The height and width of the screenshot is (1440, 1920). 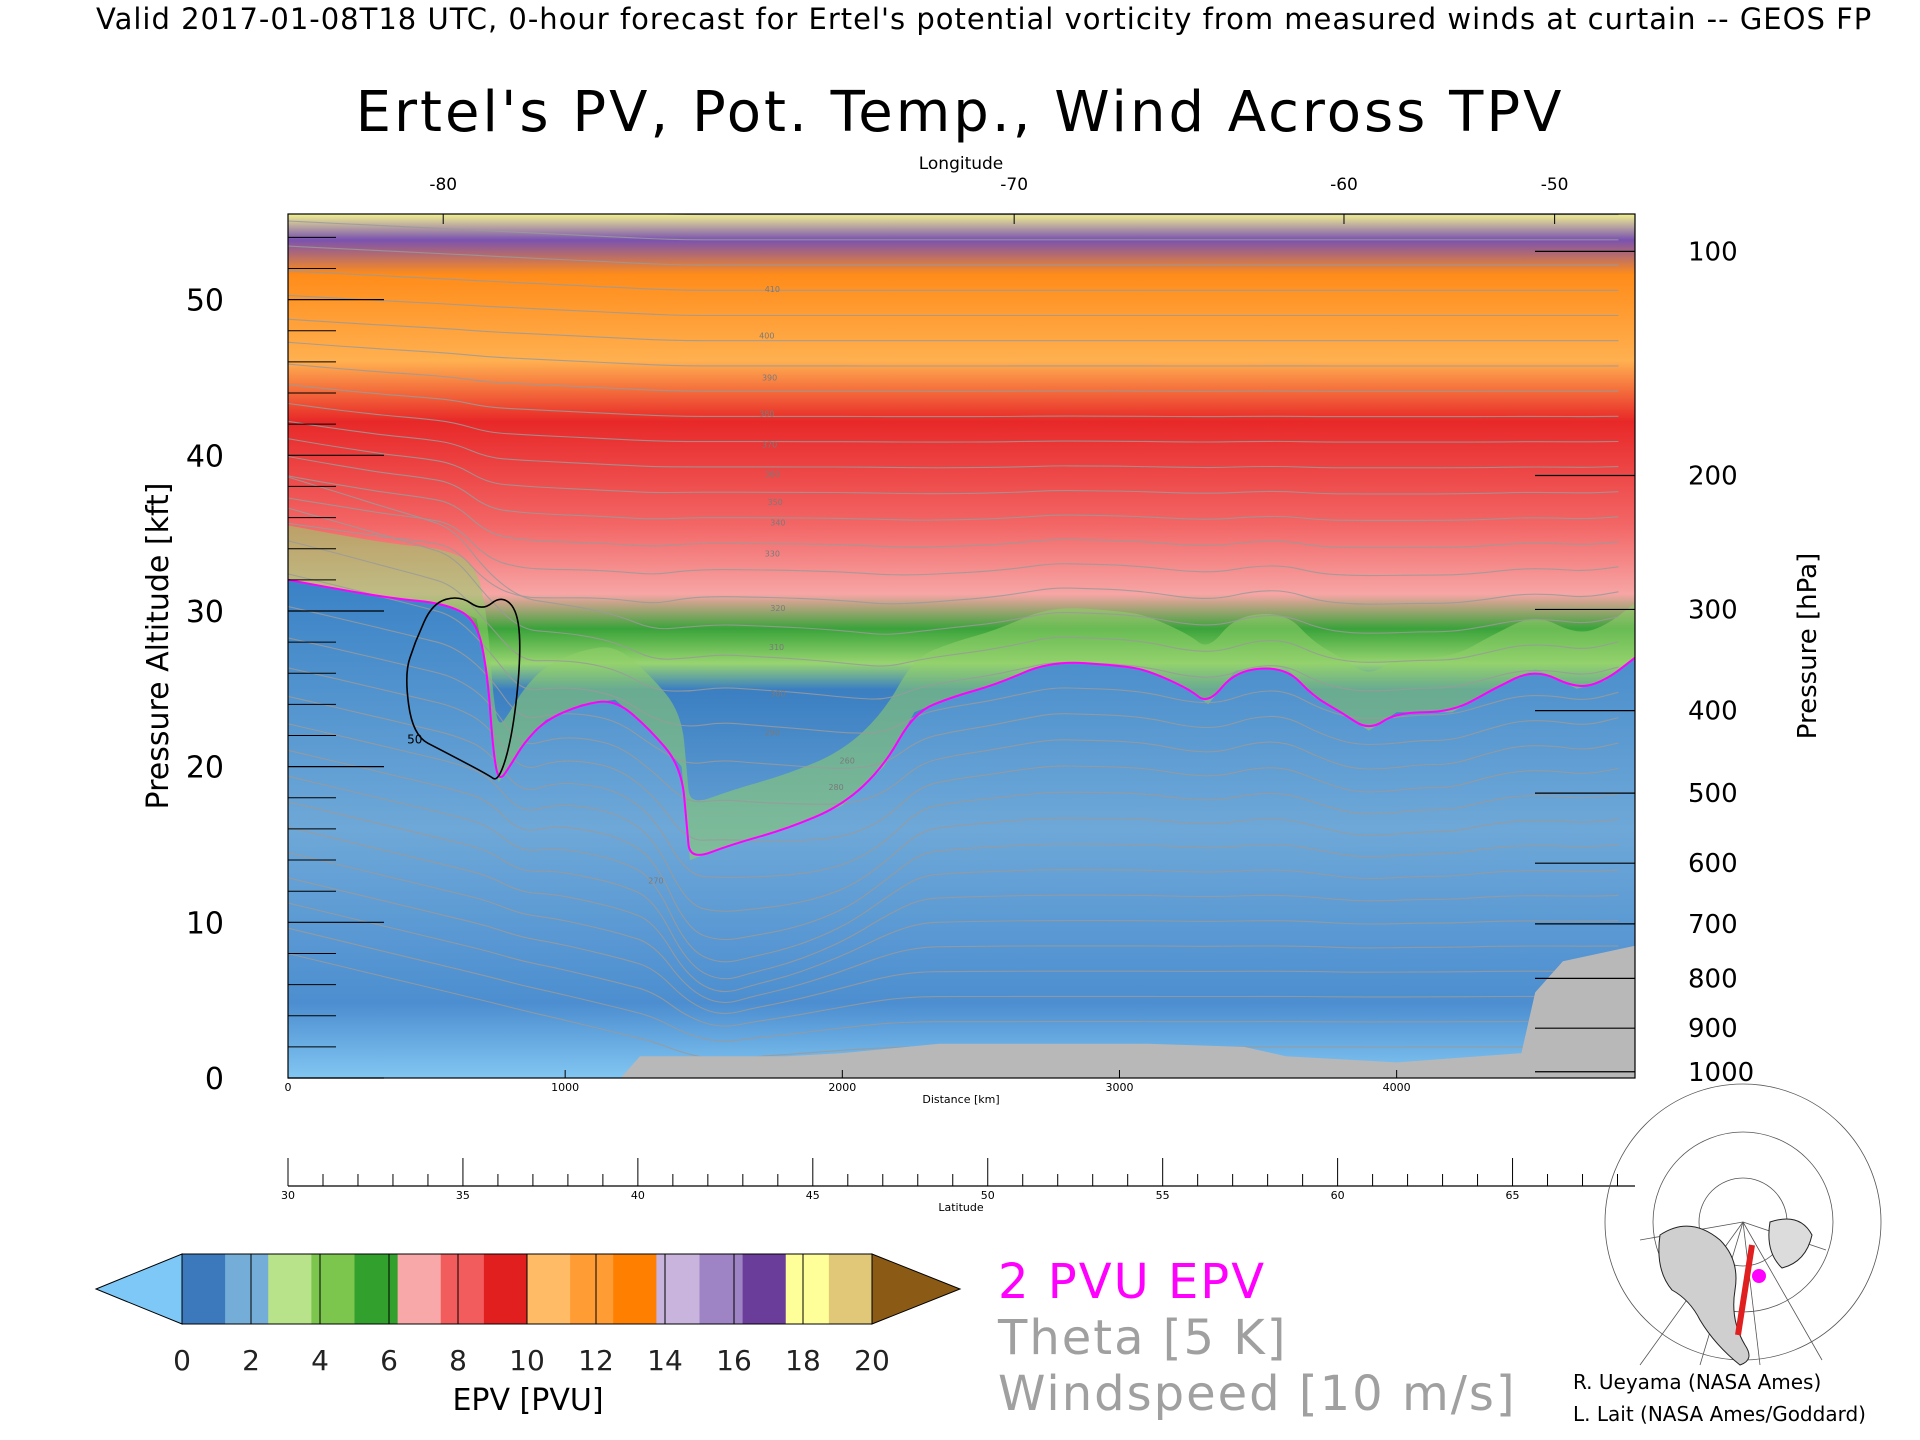 I want to click on y-right-tick-label: 800, so click(x=1713, y=979).